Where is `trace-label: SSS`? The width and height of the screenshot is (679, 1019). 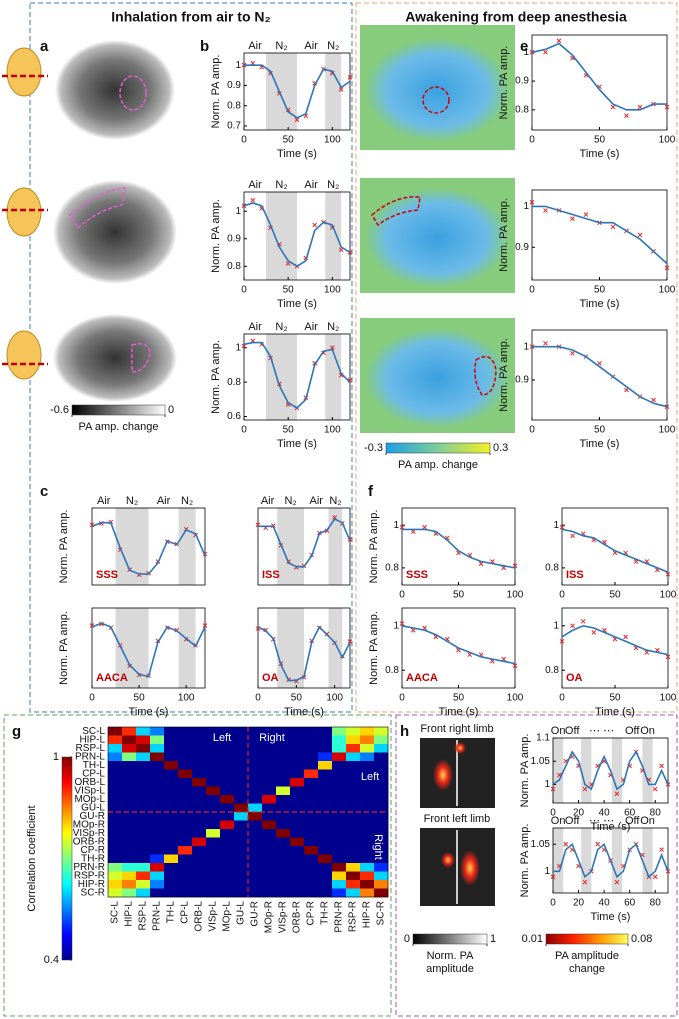 trace-label: SSS is located at coordinates (417, 575).